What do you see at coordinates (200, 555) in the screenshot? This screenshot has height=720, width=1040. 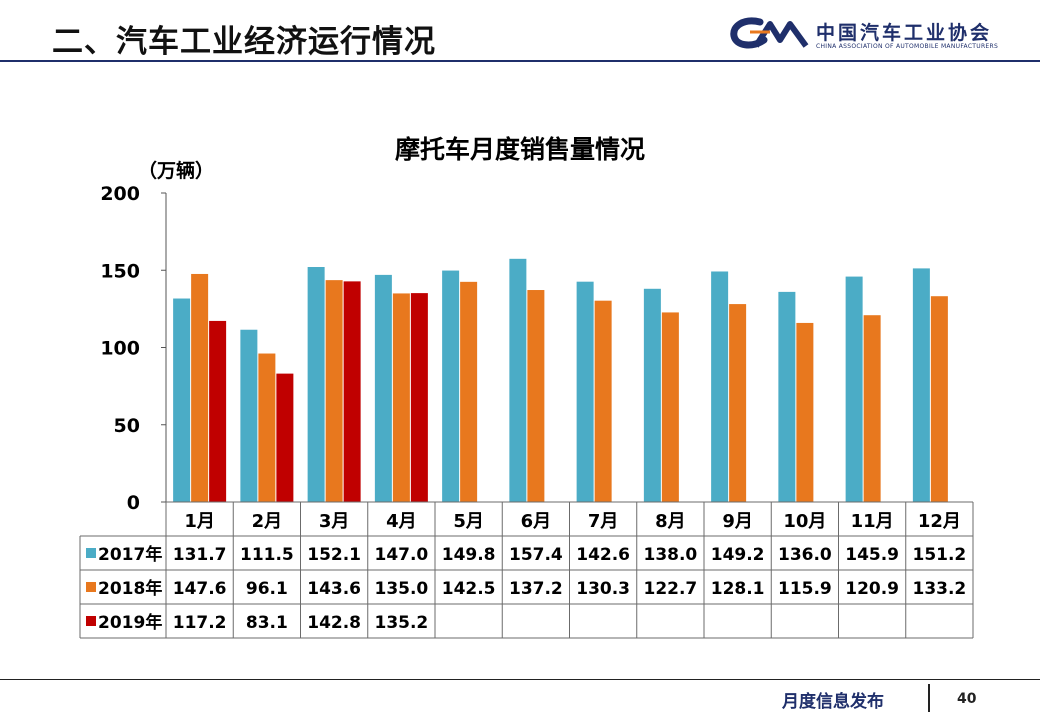 I see `data-label: 131.7` at bounding box center [200, 555].